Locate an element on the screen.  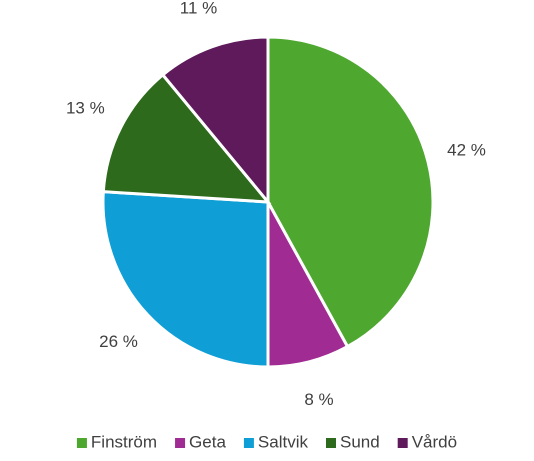
data-label: 11 % is located at coordinates (199, 9).